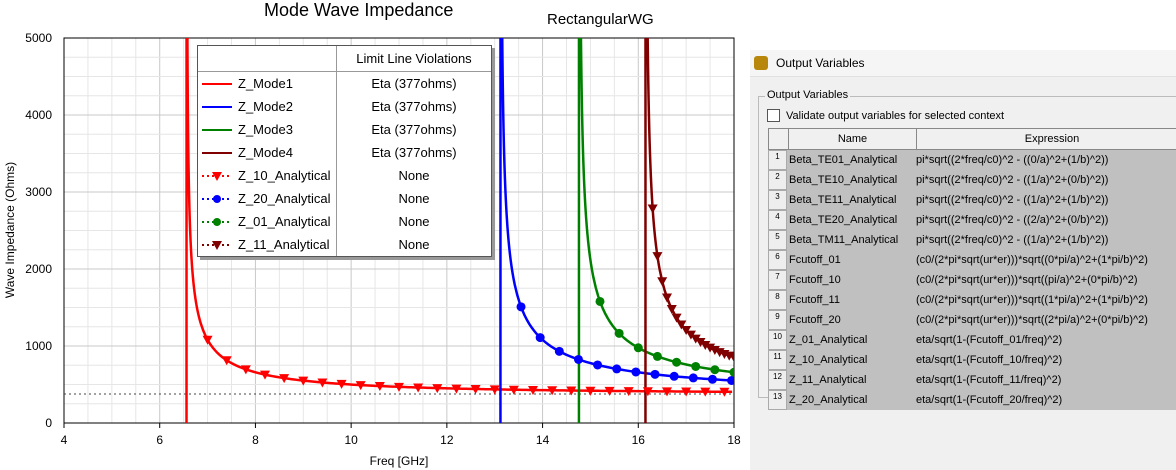 This screenshot has height=470, width=1176. I want to click on legend-label: Z_Mode2, so click(265, 106).